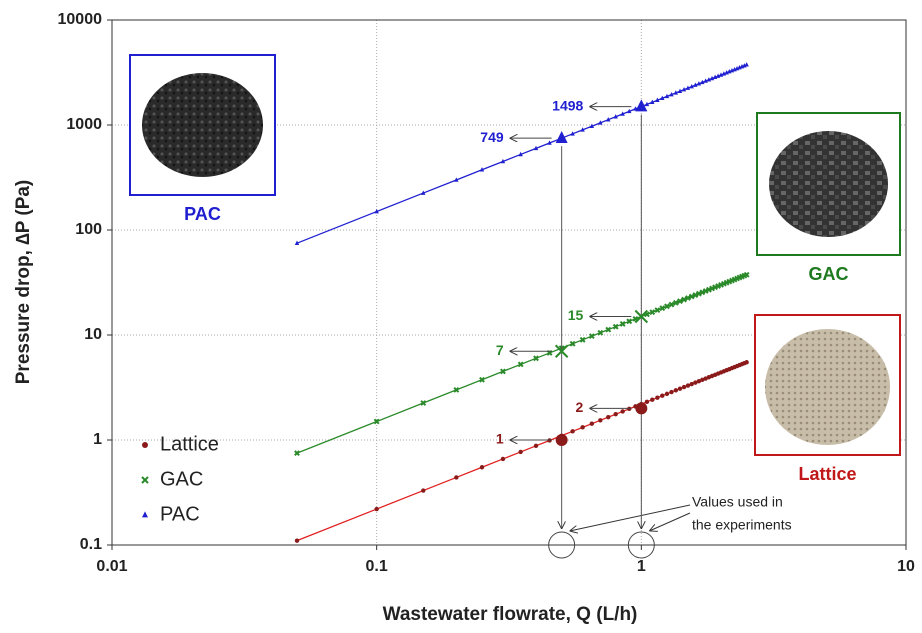 This screenshot has height=633, width=922. What do you see at coordinates (80, 19) in the screenshot?
I see `y-tick-label: 10000` at bounding box center [80, 19].